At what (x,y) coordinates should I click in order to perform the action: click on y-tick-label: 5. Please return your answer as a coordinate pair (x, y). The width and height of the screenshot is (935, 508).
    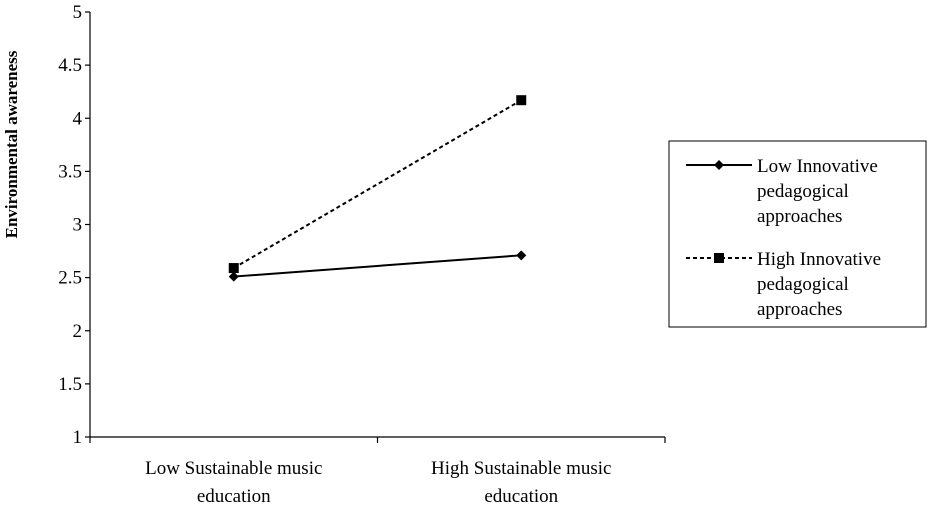
    Looking at the image, I should click on (78, 12).